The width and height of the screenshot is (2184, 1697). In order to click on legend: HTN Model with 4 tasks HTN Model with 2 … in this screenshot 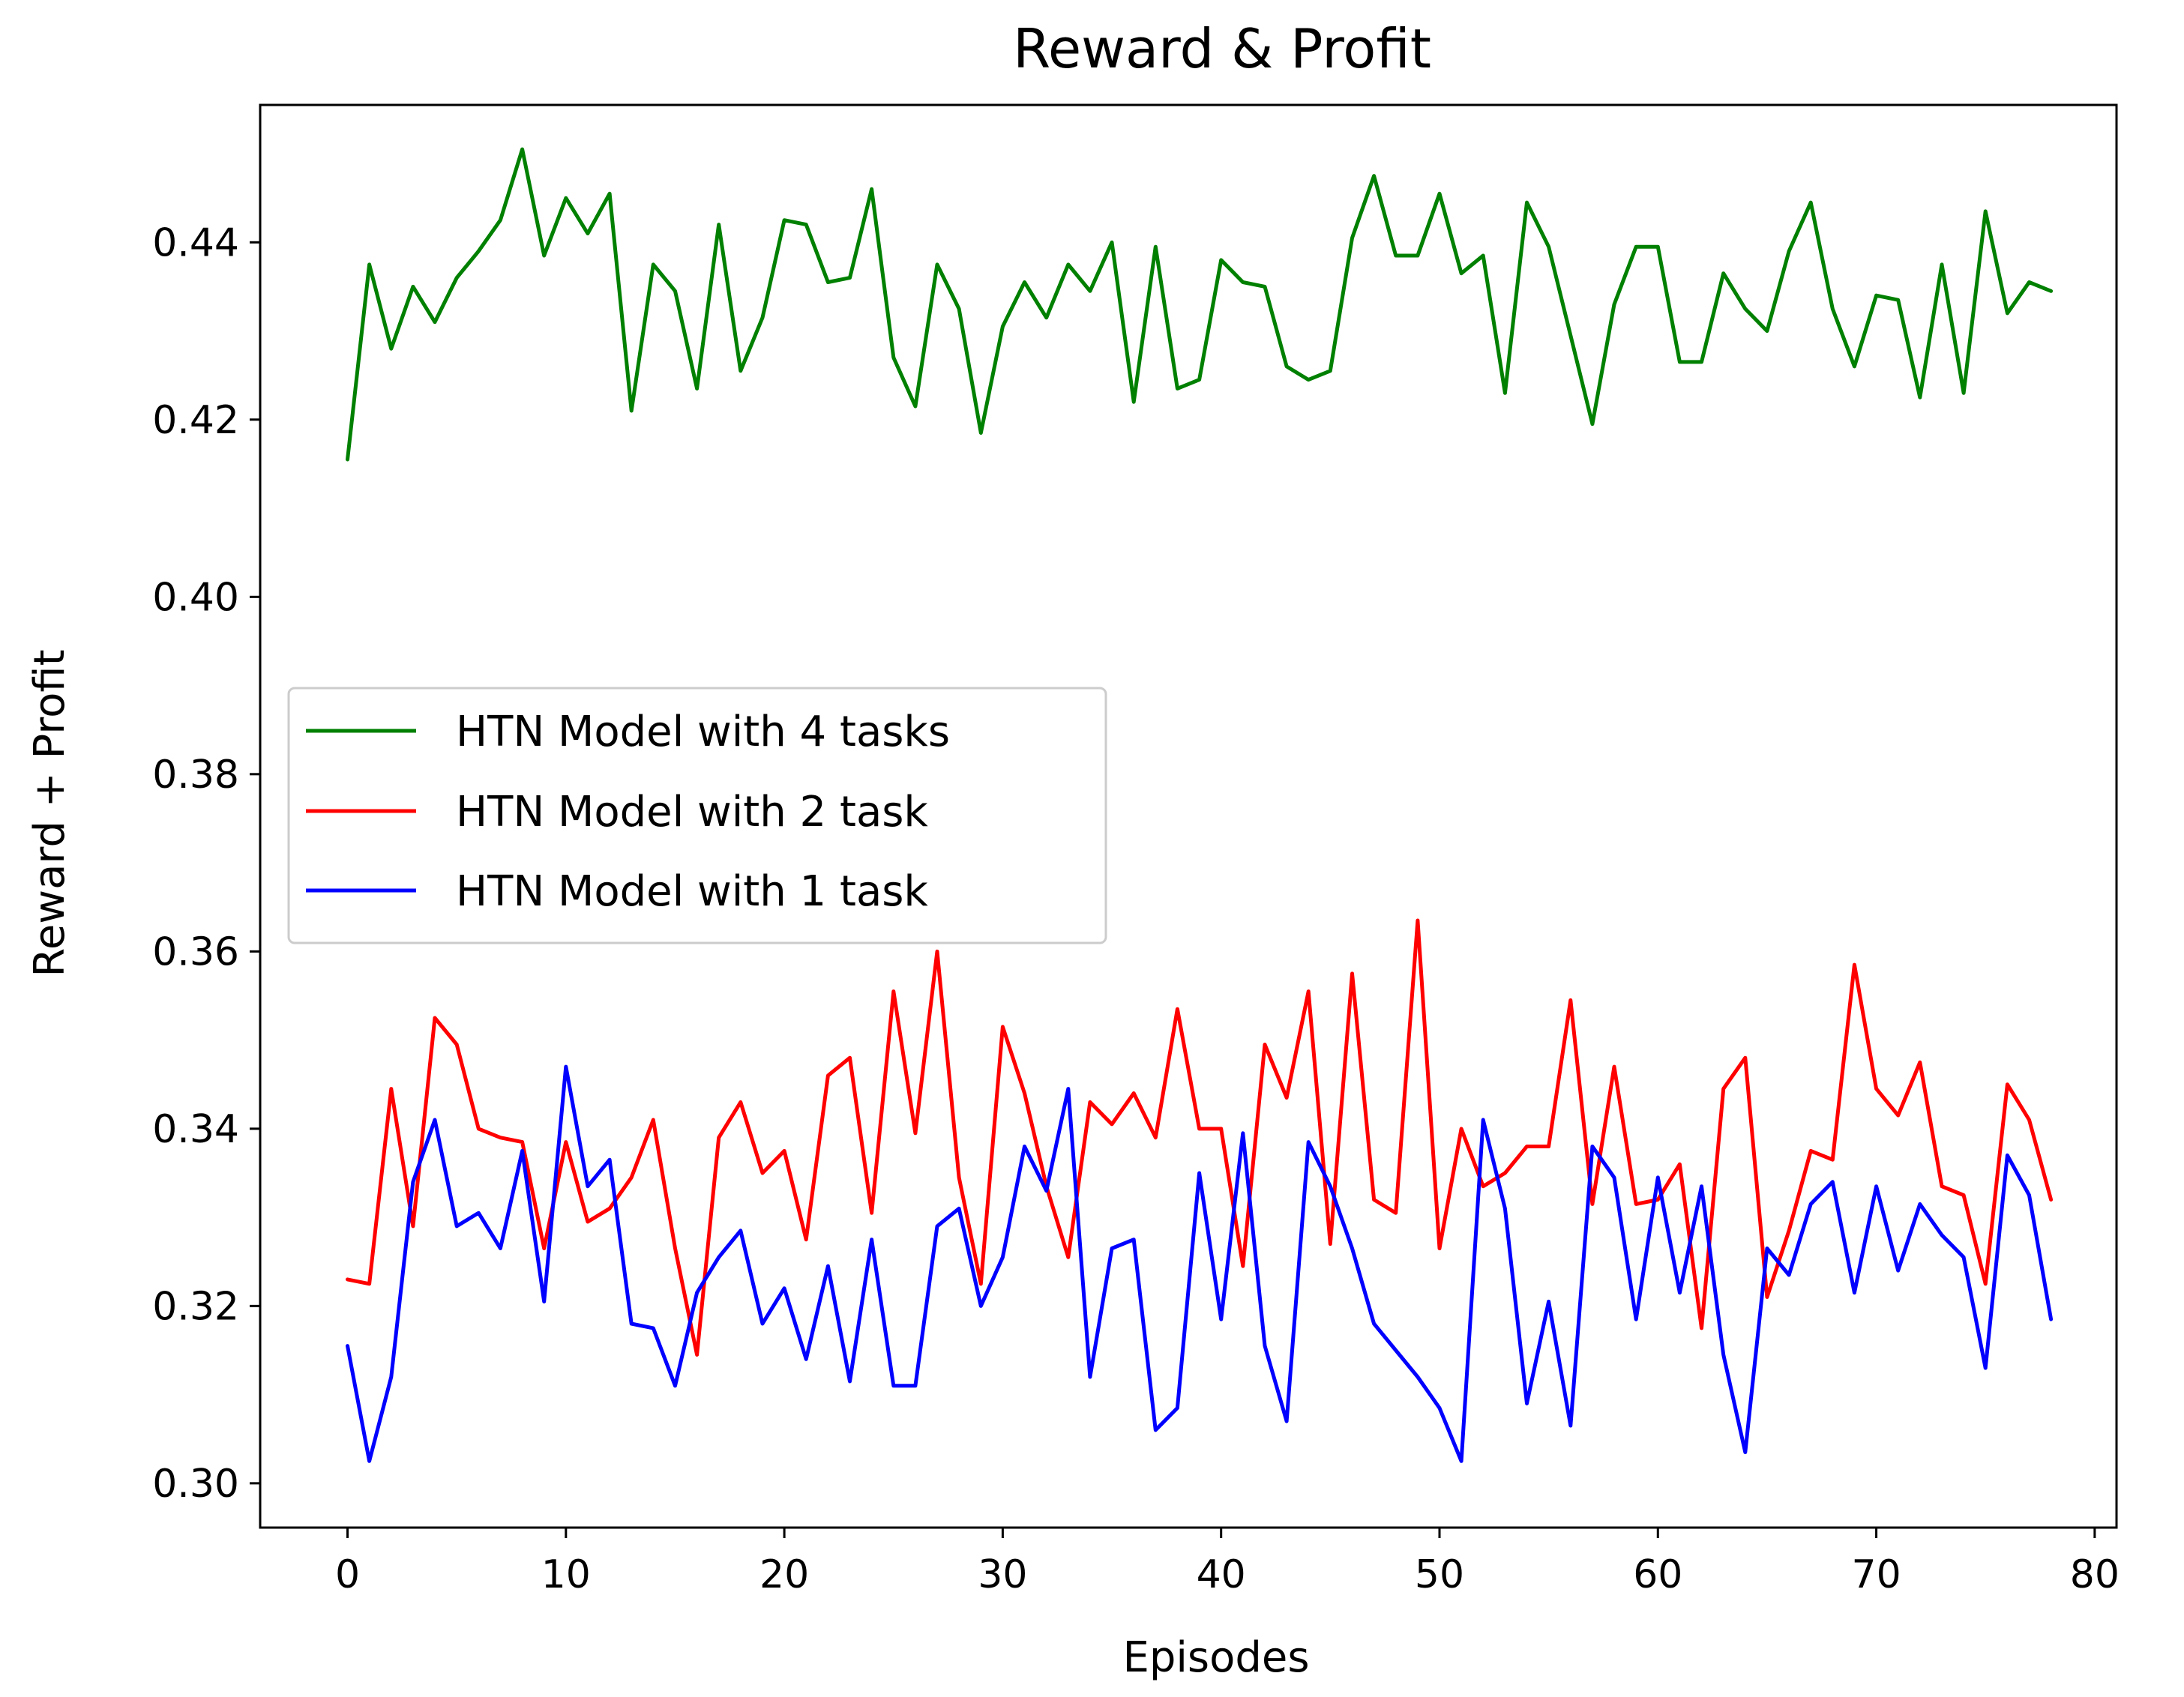, I will do `click(697, 815)`.